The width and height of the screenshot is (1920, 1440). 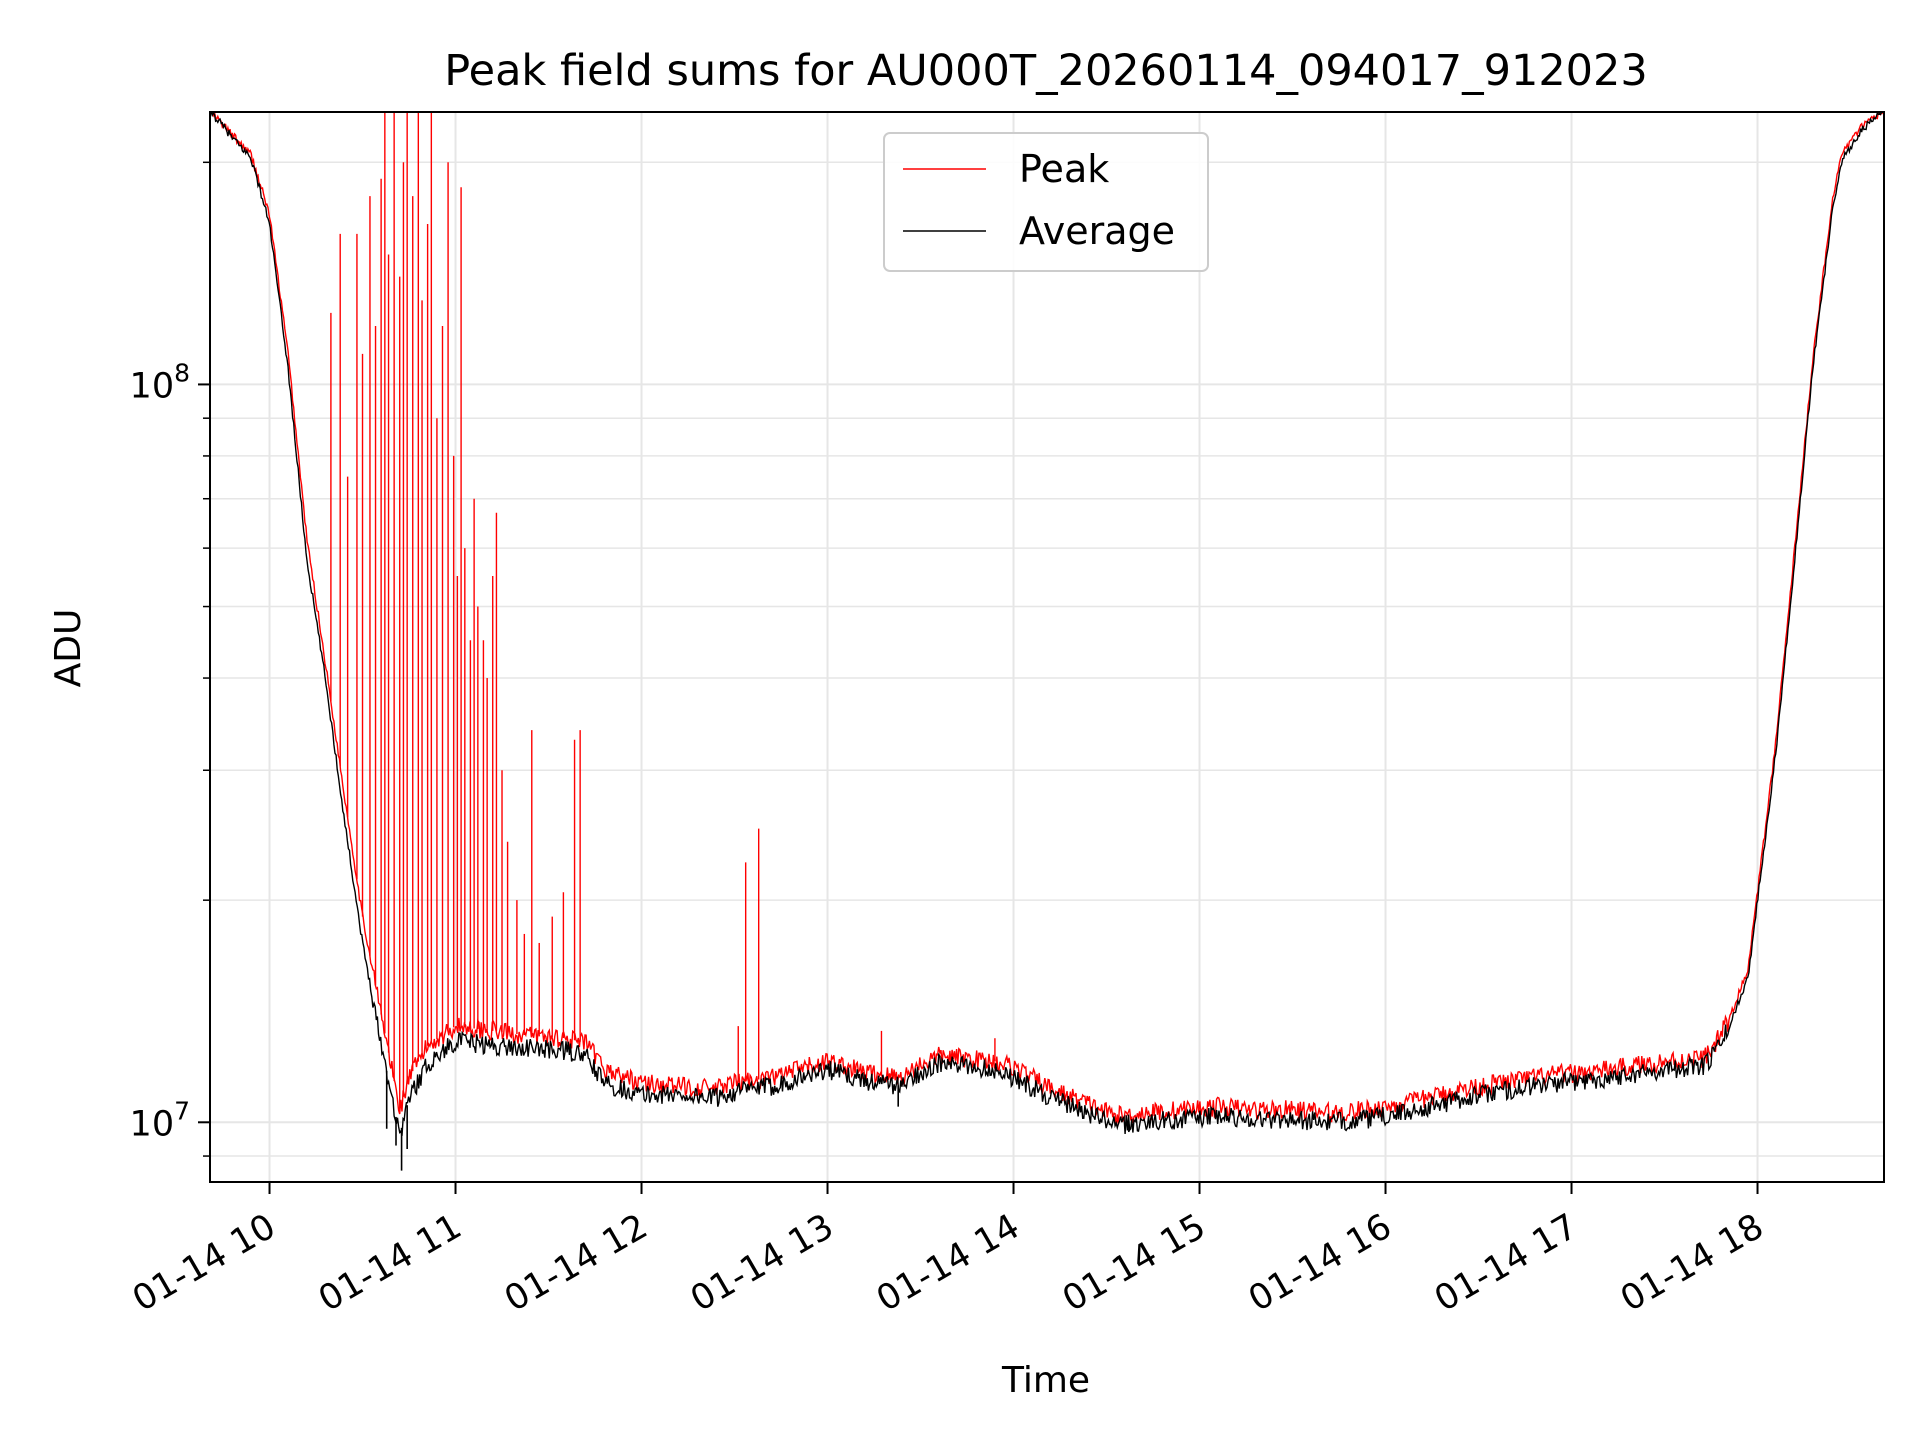 I want to click on y-axis-label: ADU, so click(x=68, y=648).